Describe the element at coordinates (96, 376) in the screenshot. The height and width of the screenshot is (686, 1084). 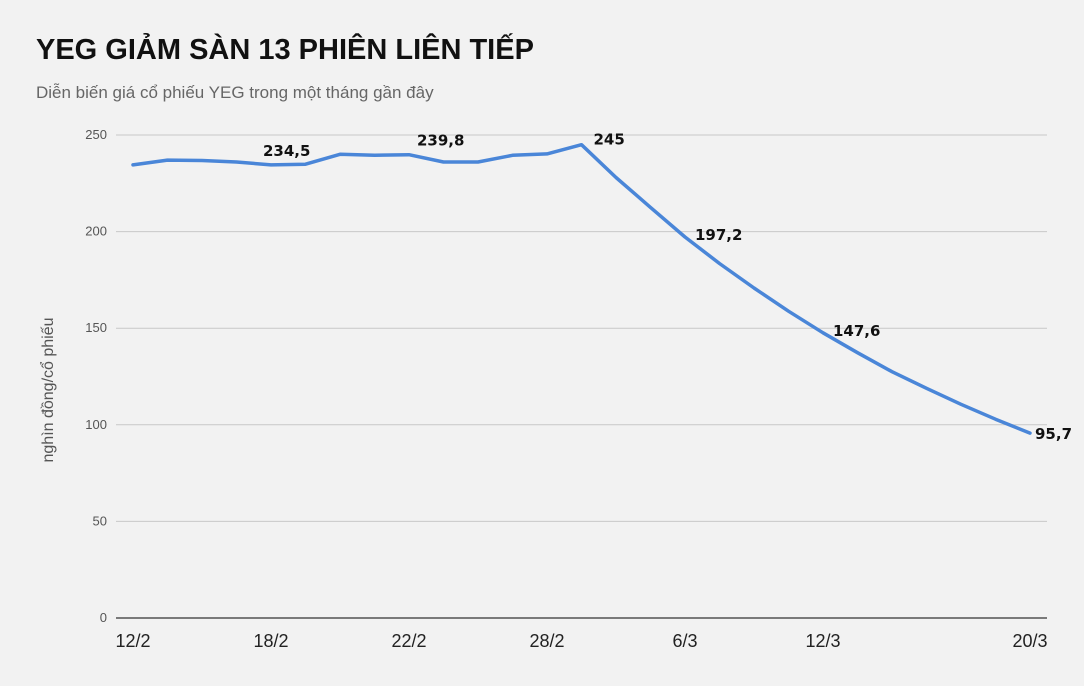
I see `y-ticks: 0 50 100 150 200 250` at that location.